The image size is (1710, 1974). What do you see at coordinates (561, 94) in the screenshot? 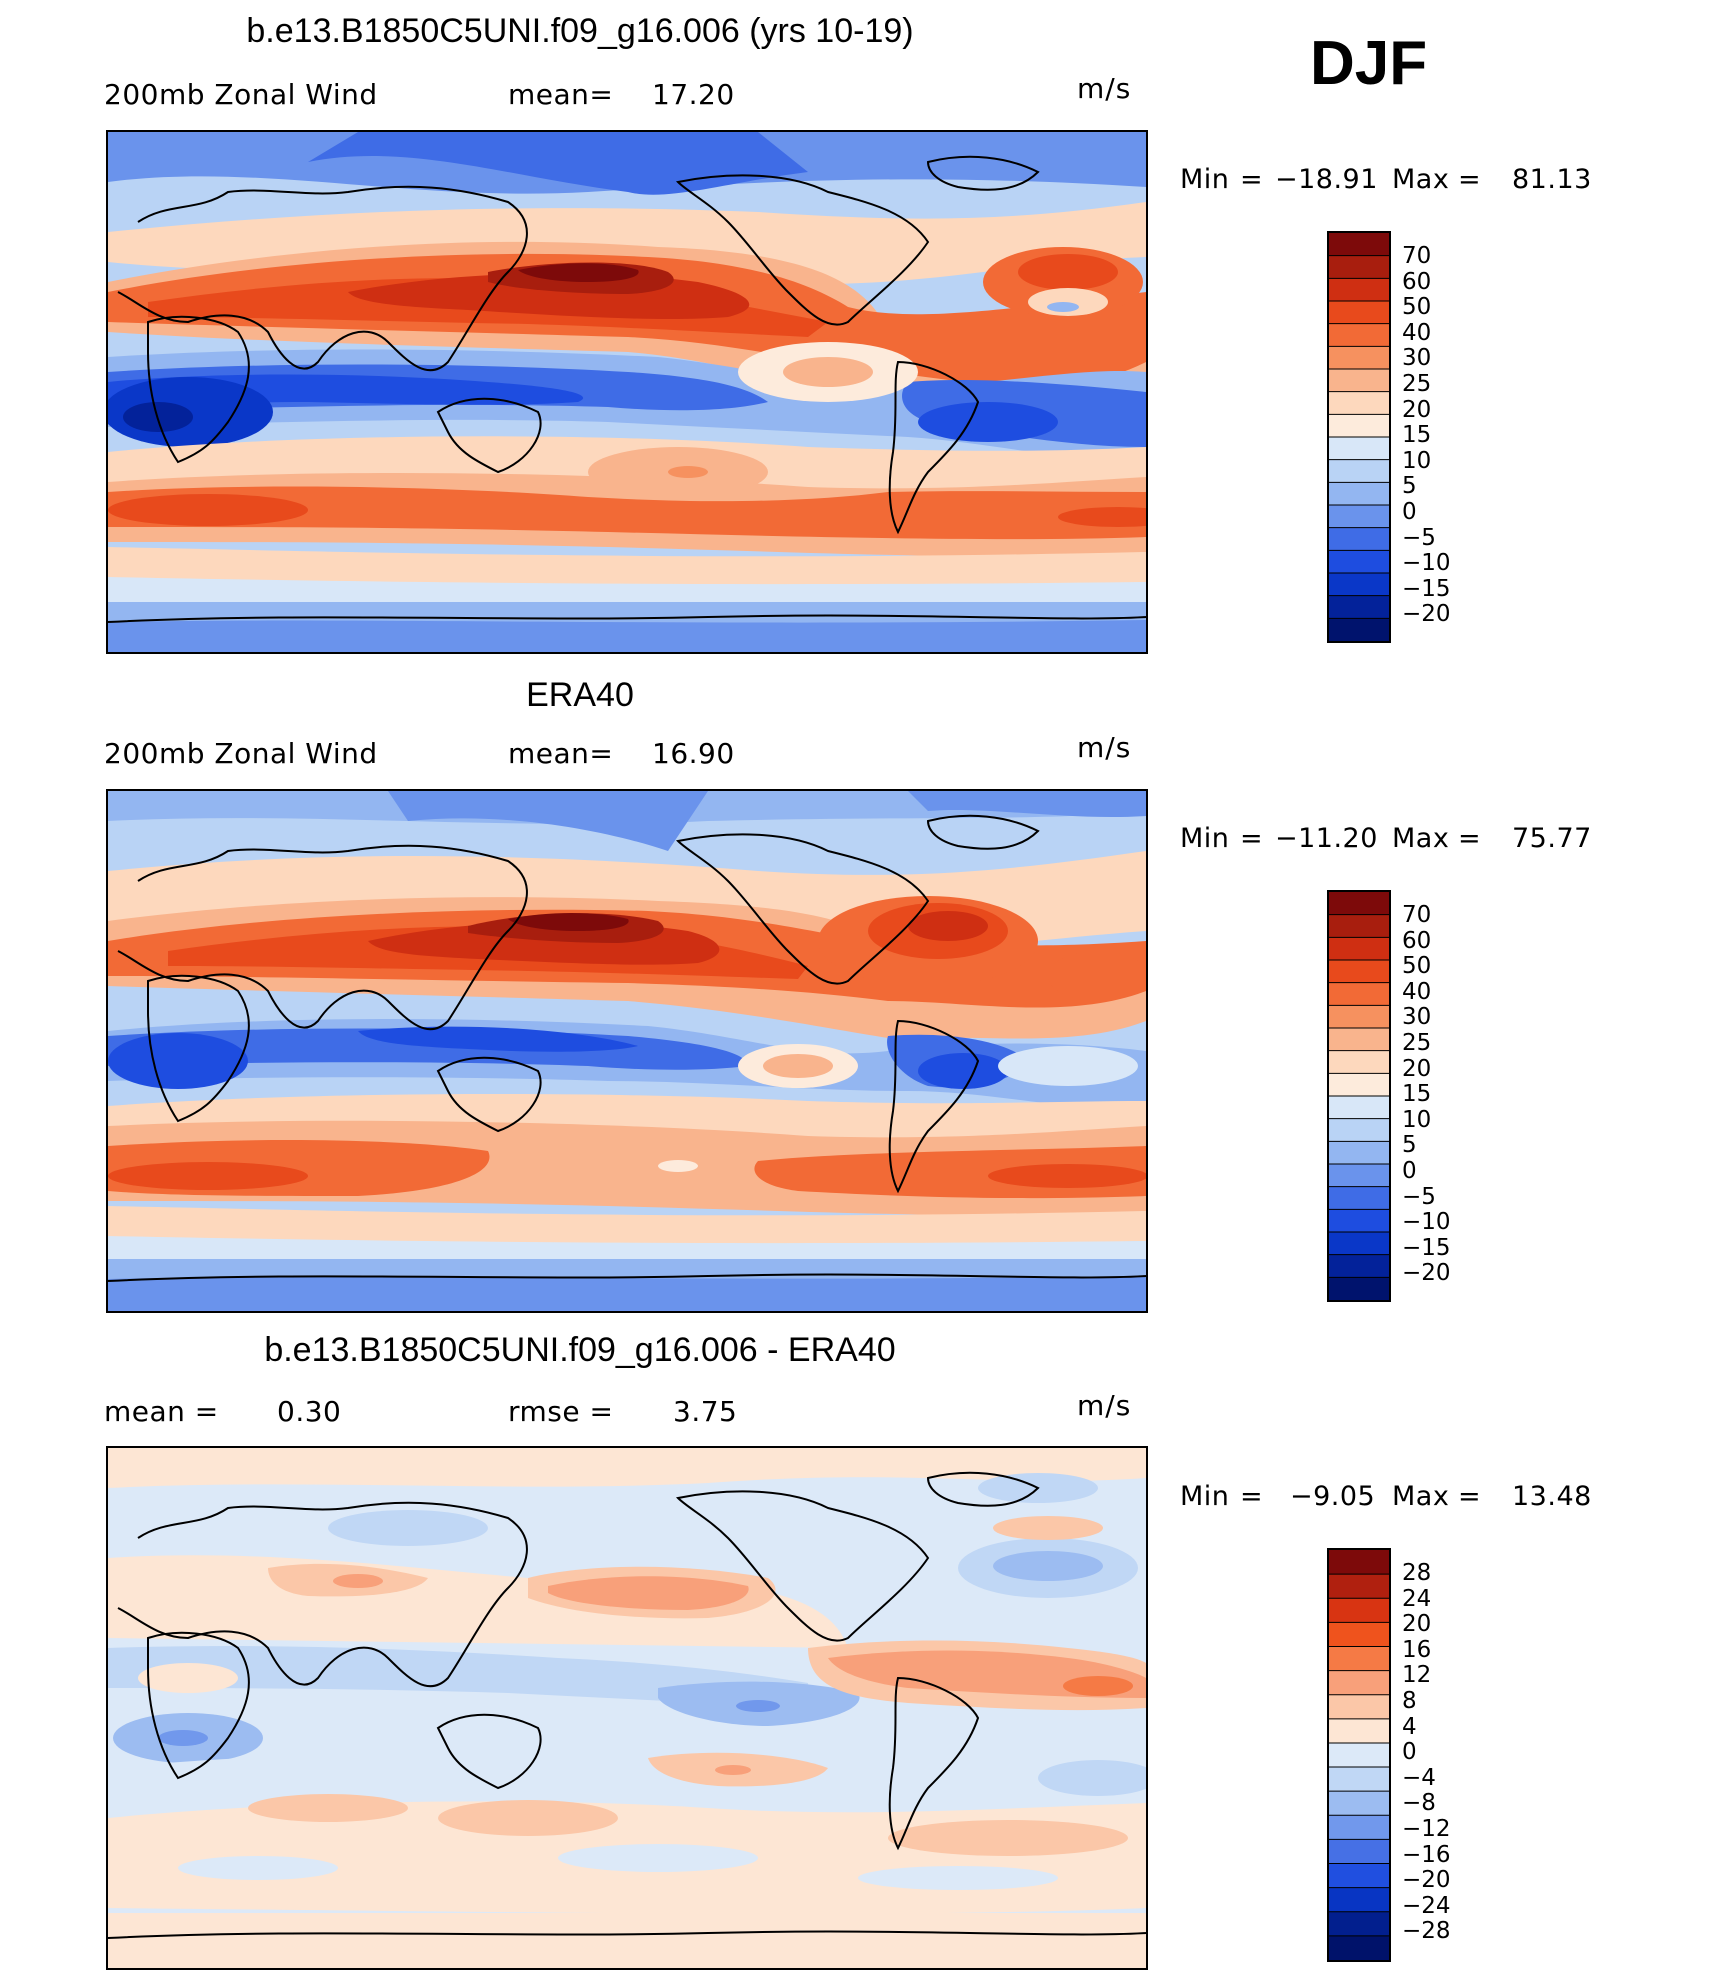
I see `panel1-mean-label: mean=` at bounding box center [561, 94].